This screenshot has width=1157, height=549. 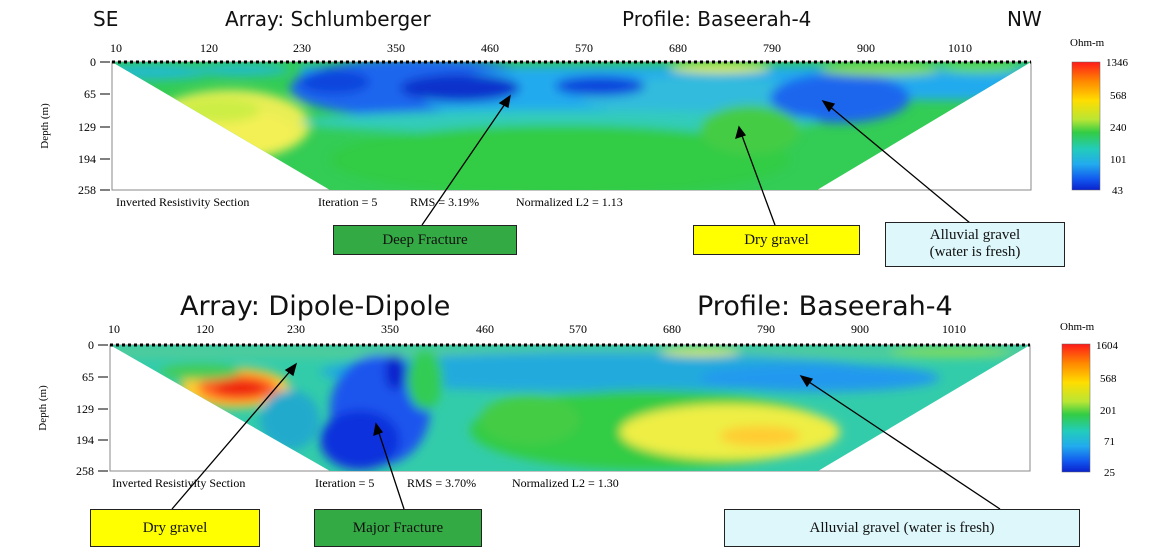 What do you see at coordinates (74, 126) in the screenshot?
I see `top-depth-axis: 0 65 129 194 258 Depth (m)` at bounding box center [74, 126].